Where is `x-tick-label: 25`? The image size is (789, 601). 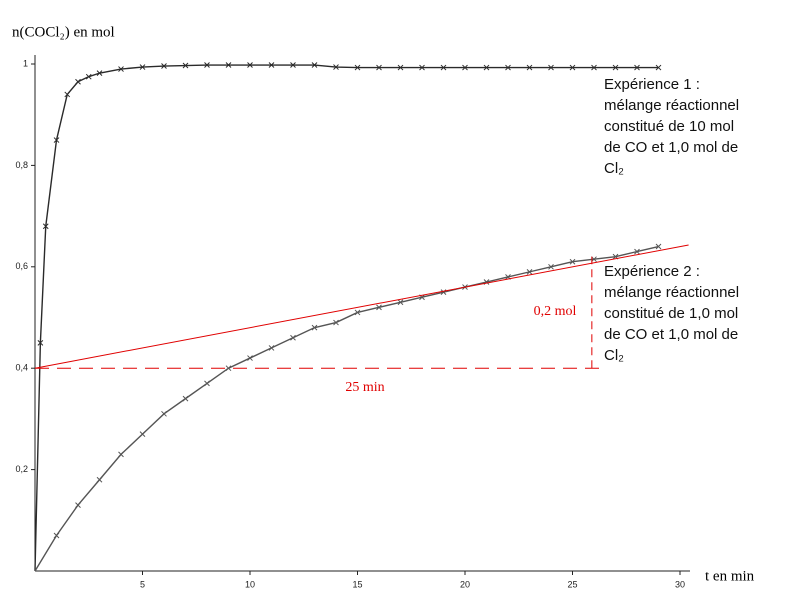
x-tick-label: 25 is located at coordinates (572, 584).